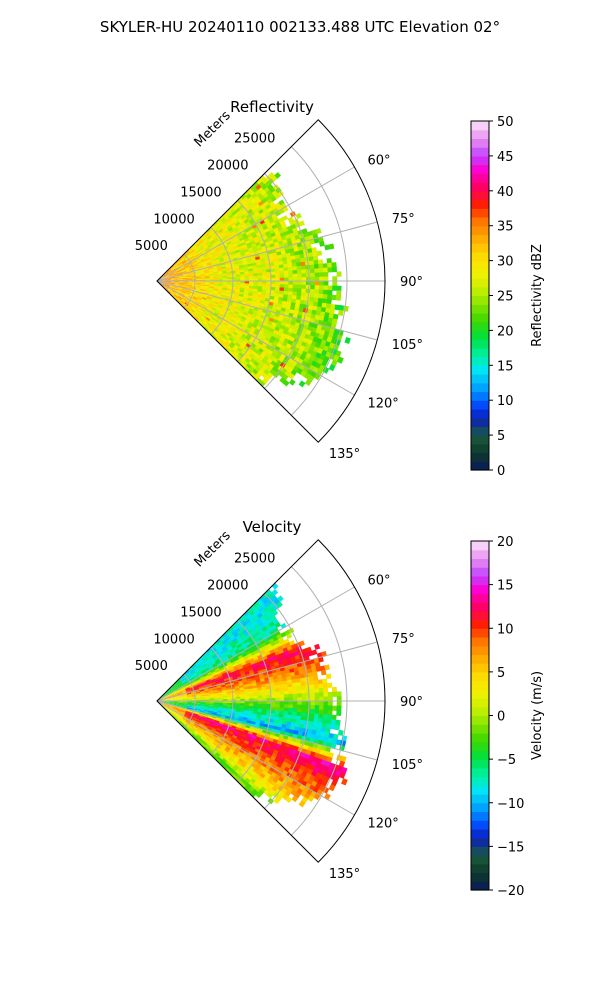  Describe the element at coordinates (200, 612) in the screenshot. I see `range-tick-label: 15000` at that location.